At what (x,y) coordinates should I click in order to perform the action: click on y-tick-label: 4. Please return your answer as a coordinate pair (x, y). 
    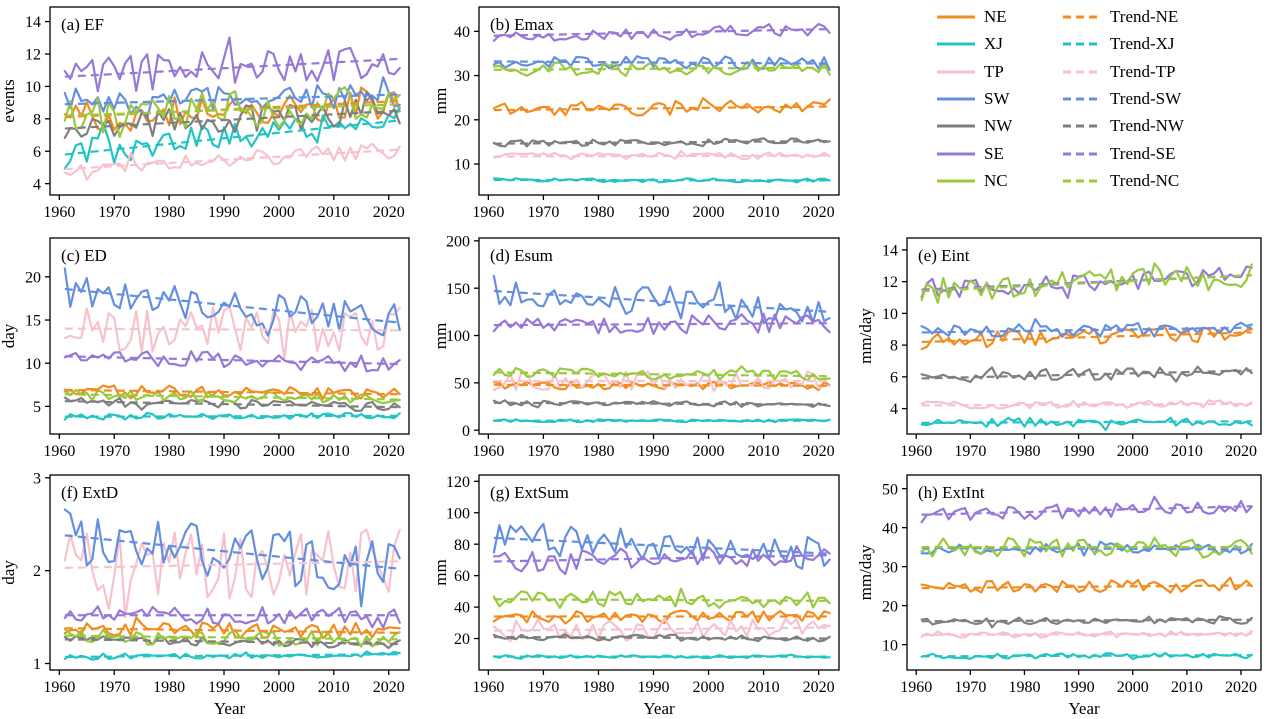
    Looking at the image, I should click on (37, 184).